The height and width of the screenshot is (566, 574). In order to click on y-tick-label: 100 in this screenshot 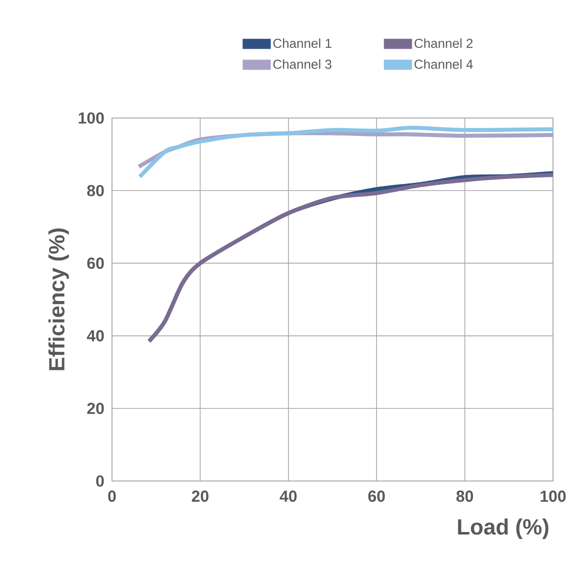, I will do `click(91, 118)`.